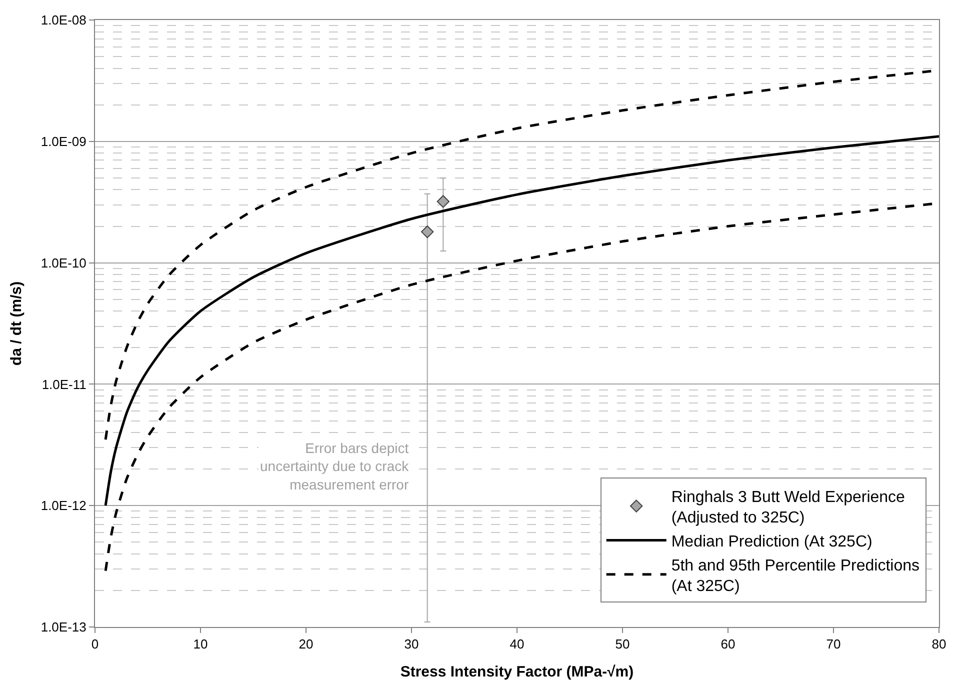 The width and height of the screenshot is (956, 692). I want to click on y-tick-label: 1.0E-13, so click(63, 627).